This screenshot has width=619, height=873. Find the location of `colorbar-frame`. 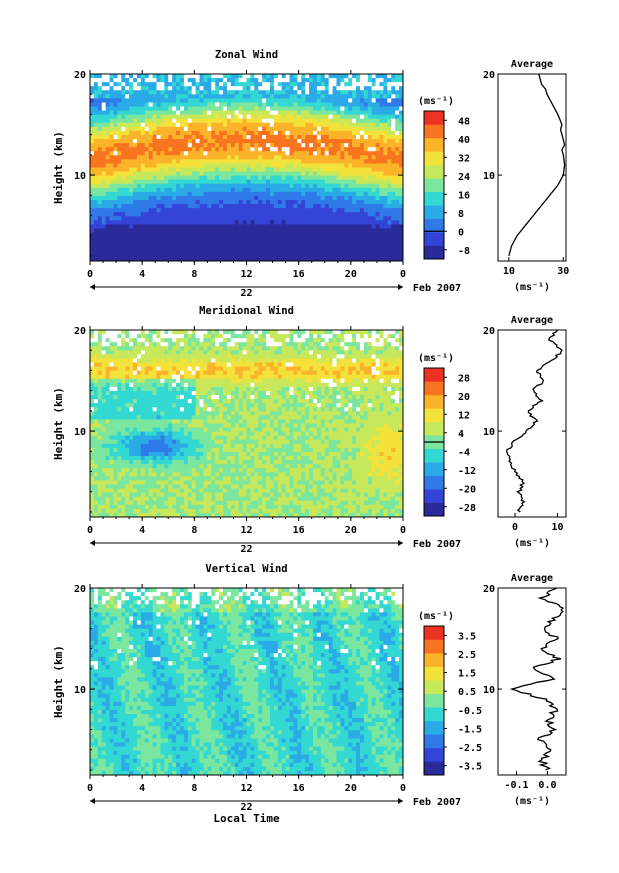

colorbar-frame is located at coordinates (434, 700).